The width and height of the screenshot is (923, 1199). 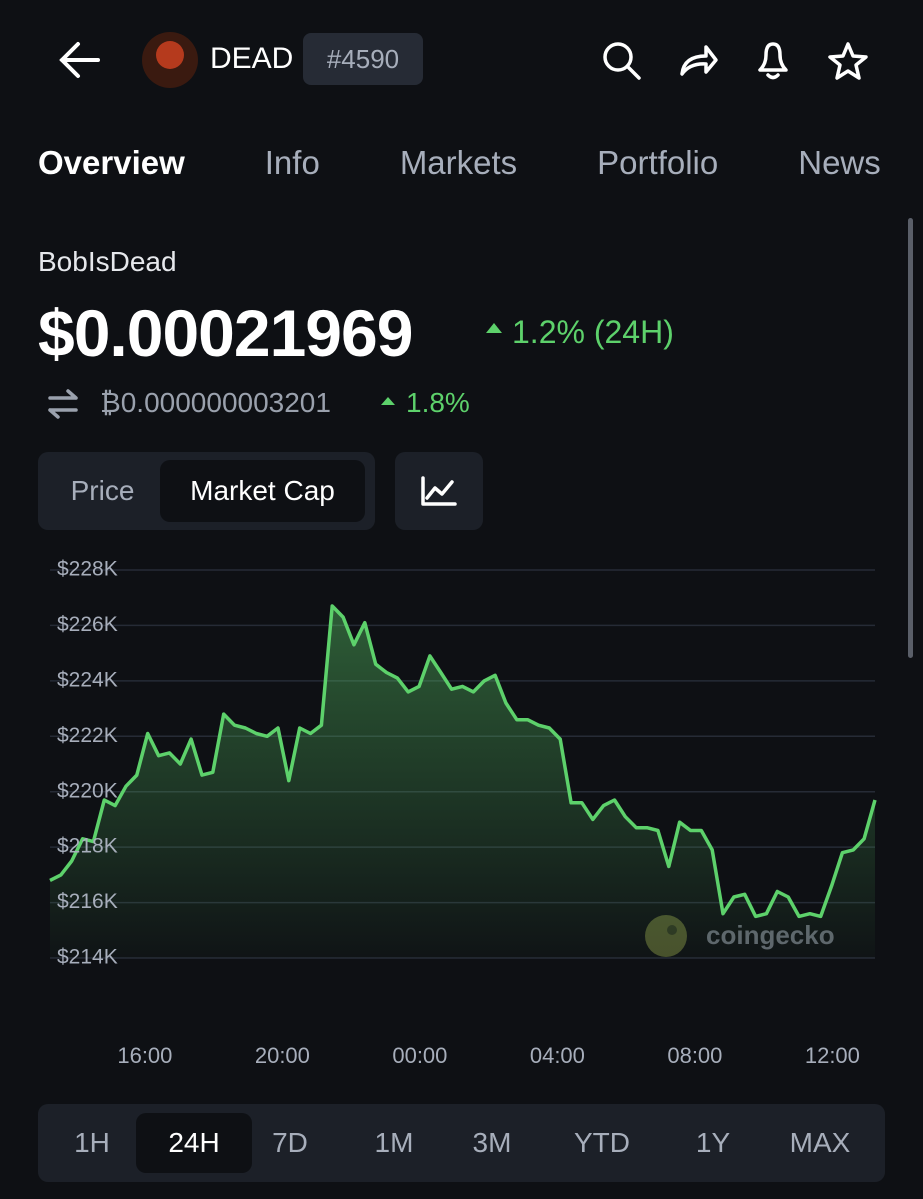 What do you see at coordinates (215, 402) in the screenshot?
I see `btc-price: ₿0.000000003201` at bounding box center [215, 402].